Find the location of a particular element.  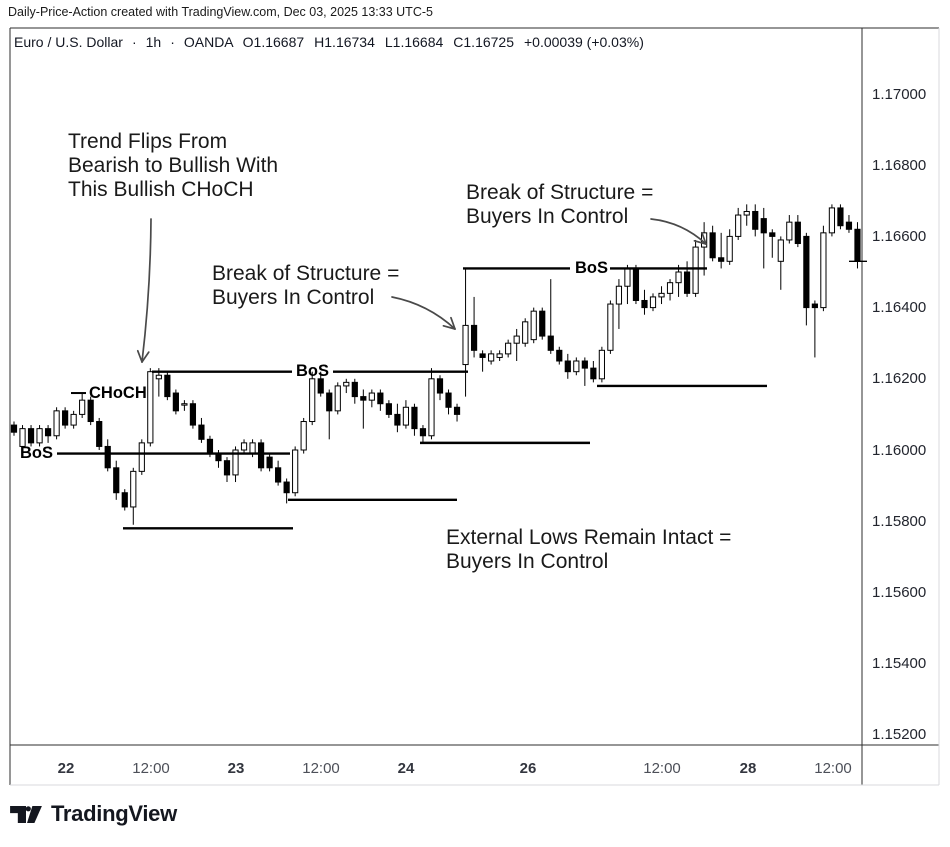

tradingview-logo: TradingView is located at coordinates (93, 814).